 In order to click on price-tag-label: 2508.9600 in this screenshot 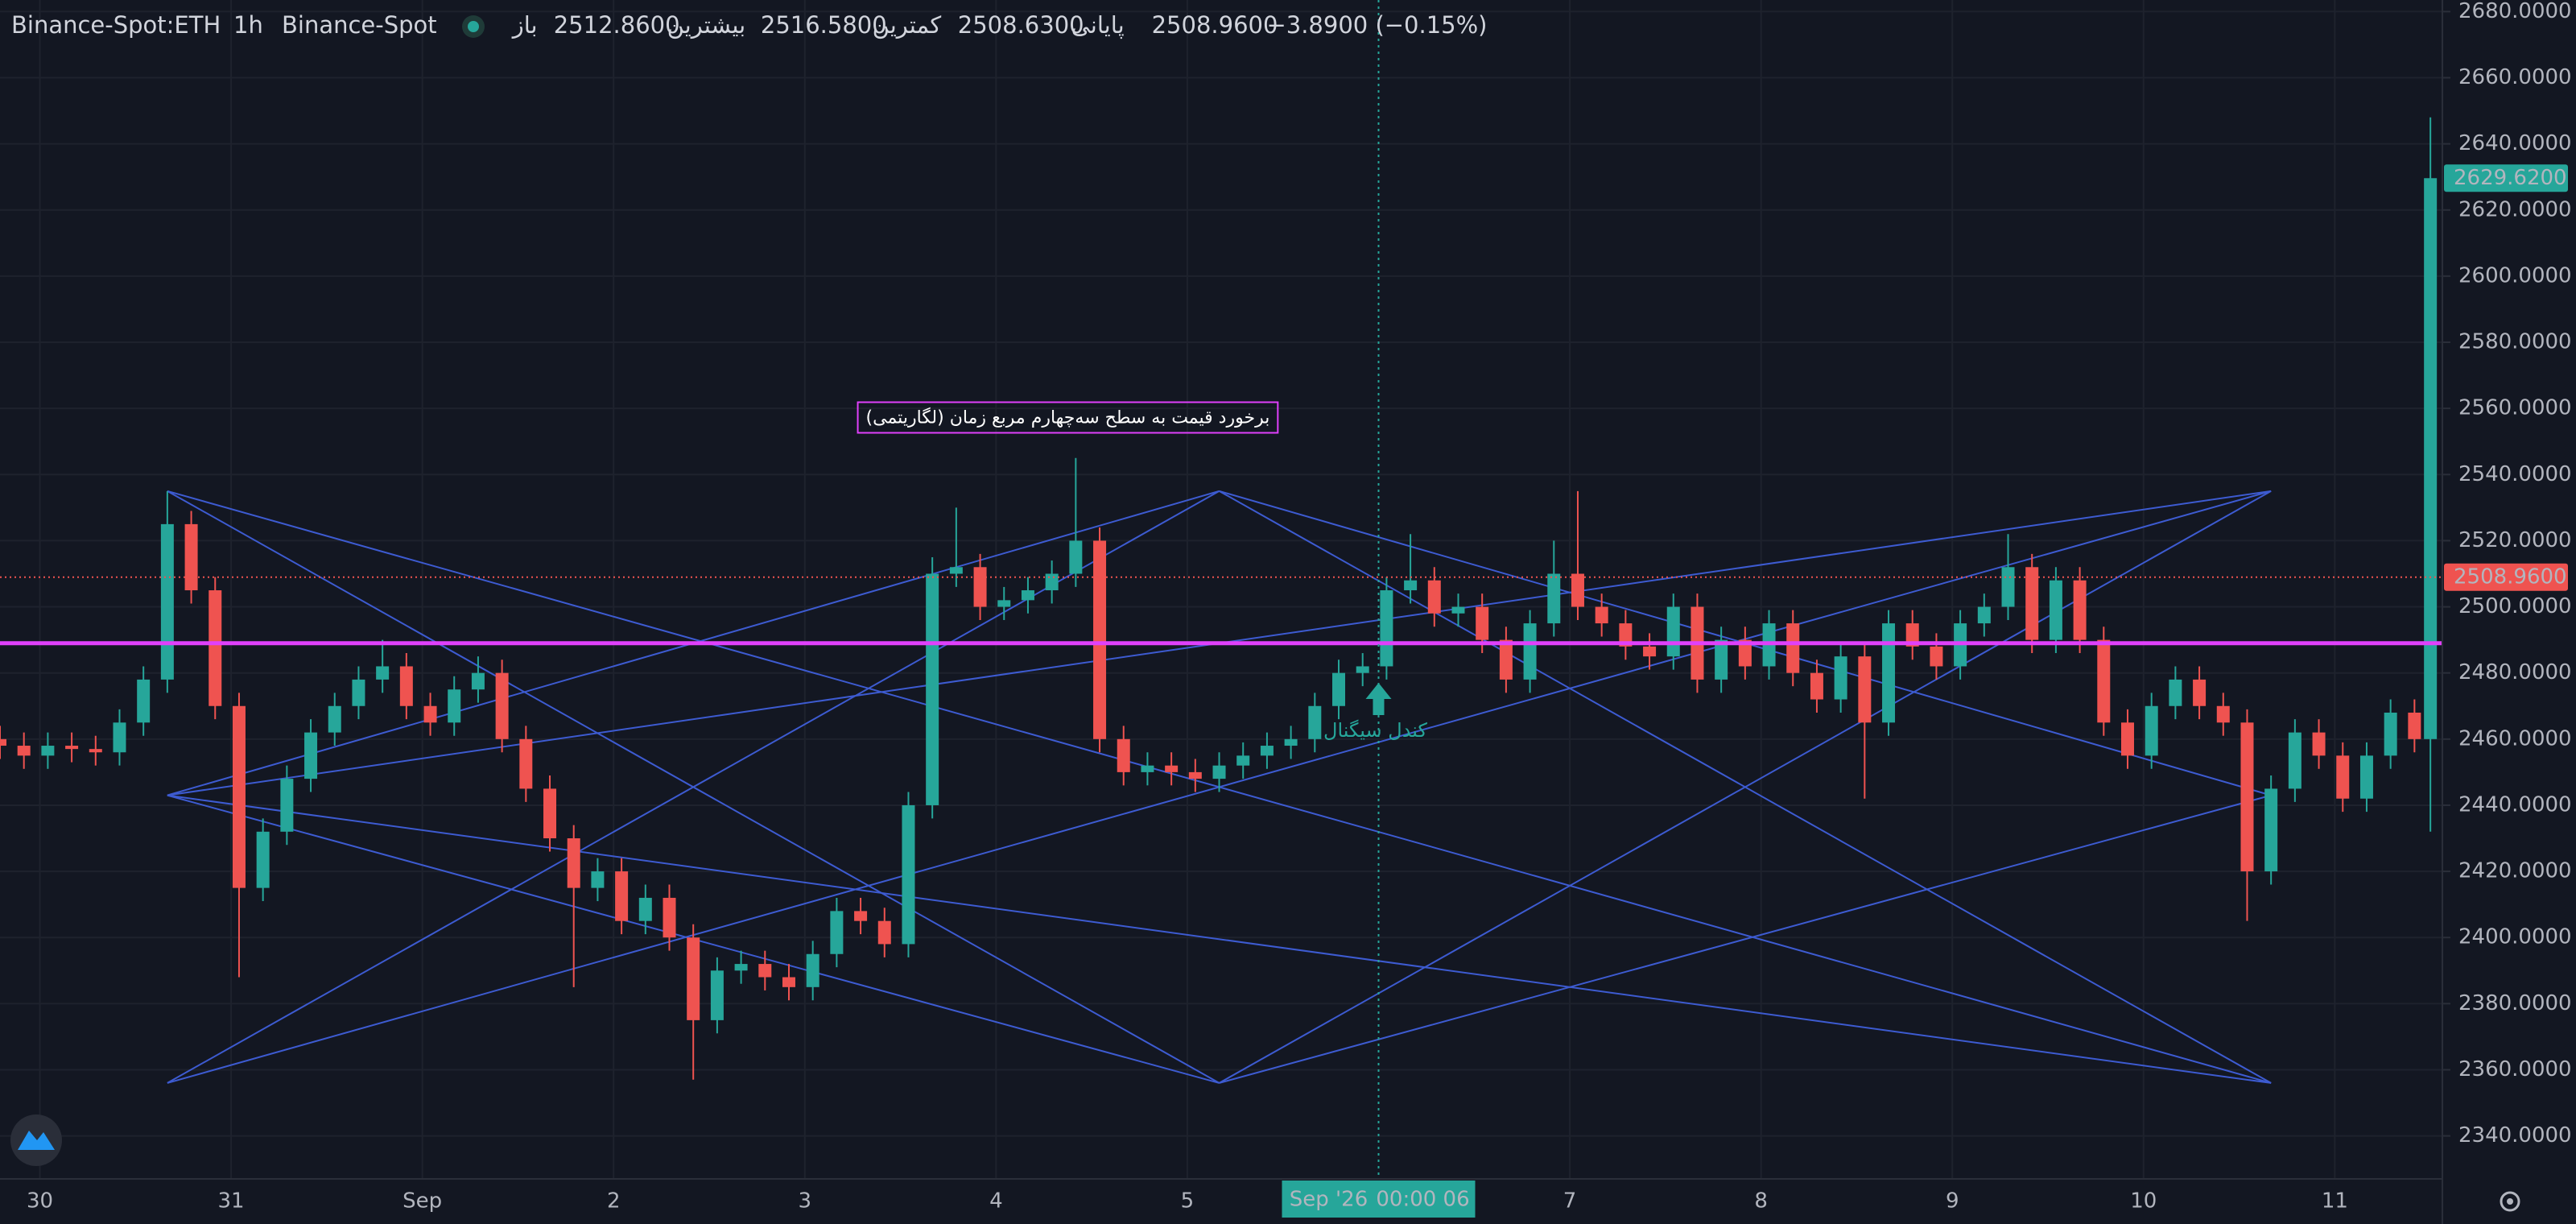, I will do `click(2510, 576)`.